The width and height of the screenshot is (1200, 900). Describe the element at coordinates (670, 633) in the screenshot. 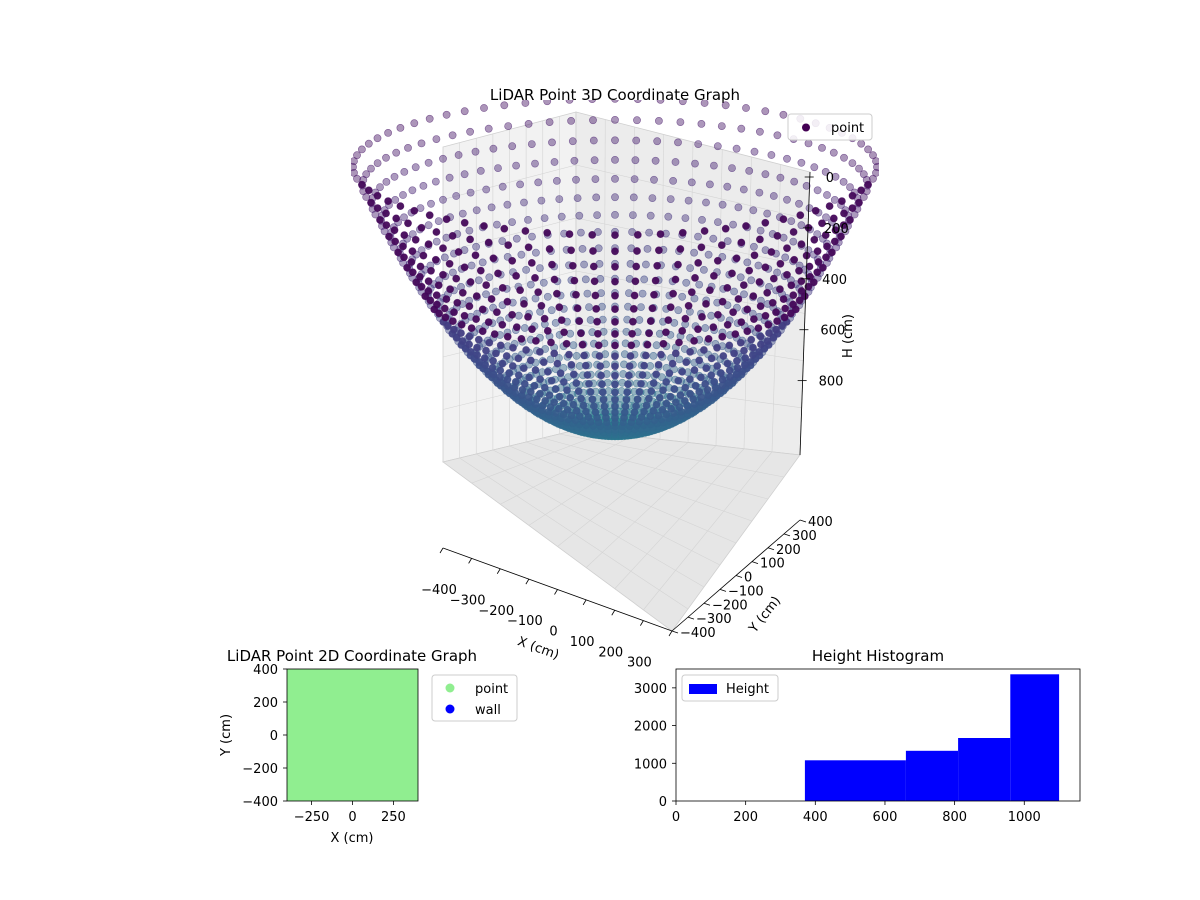

I see `x-tick` at that location.